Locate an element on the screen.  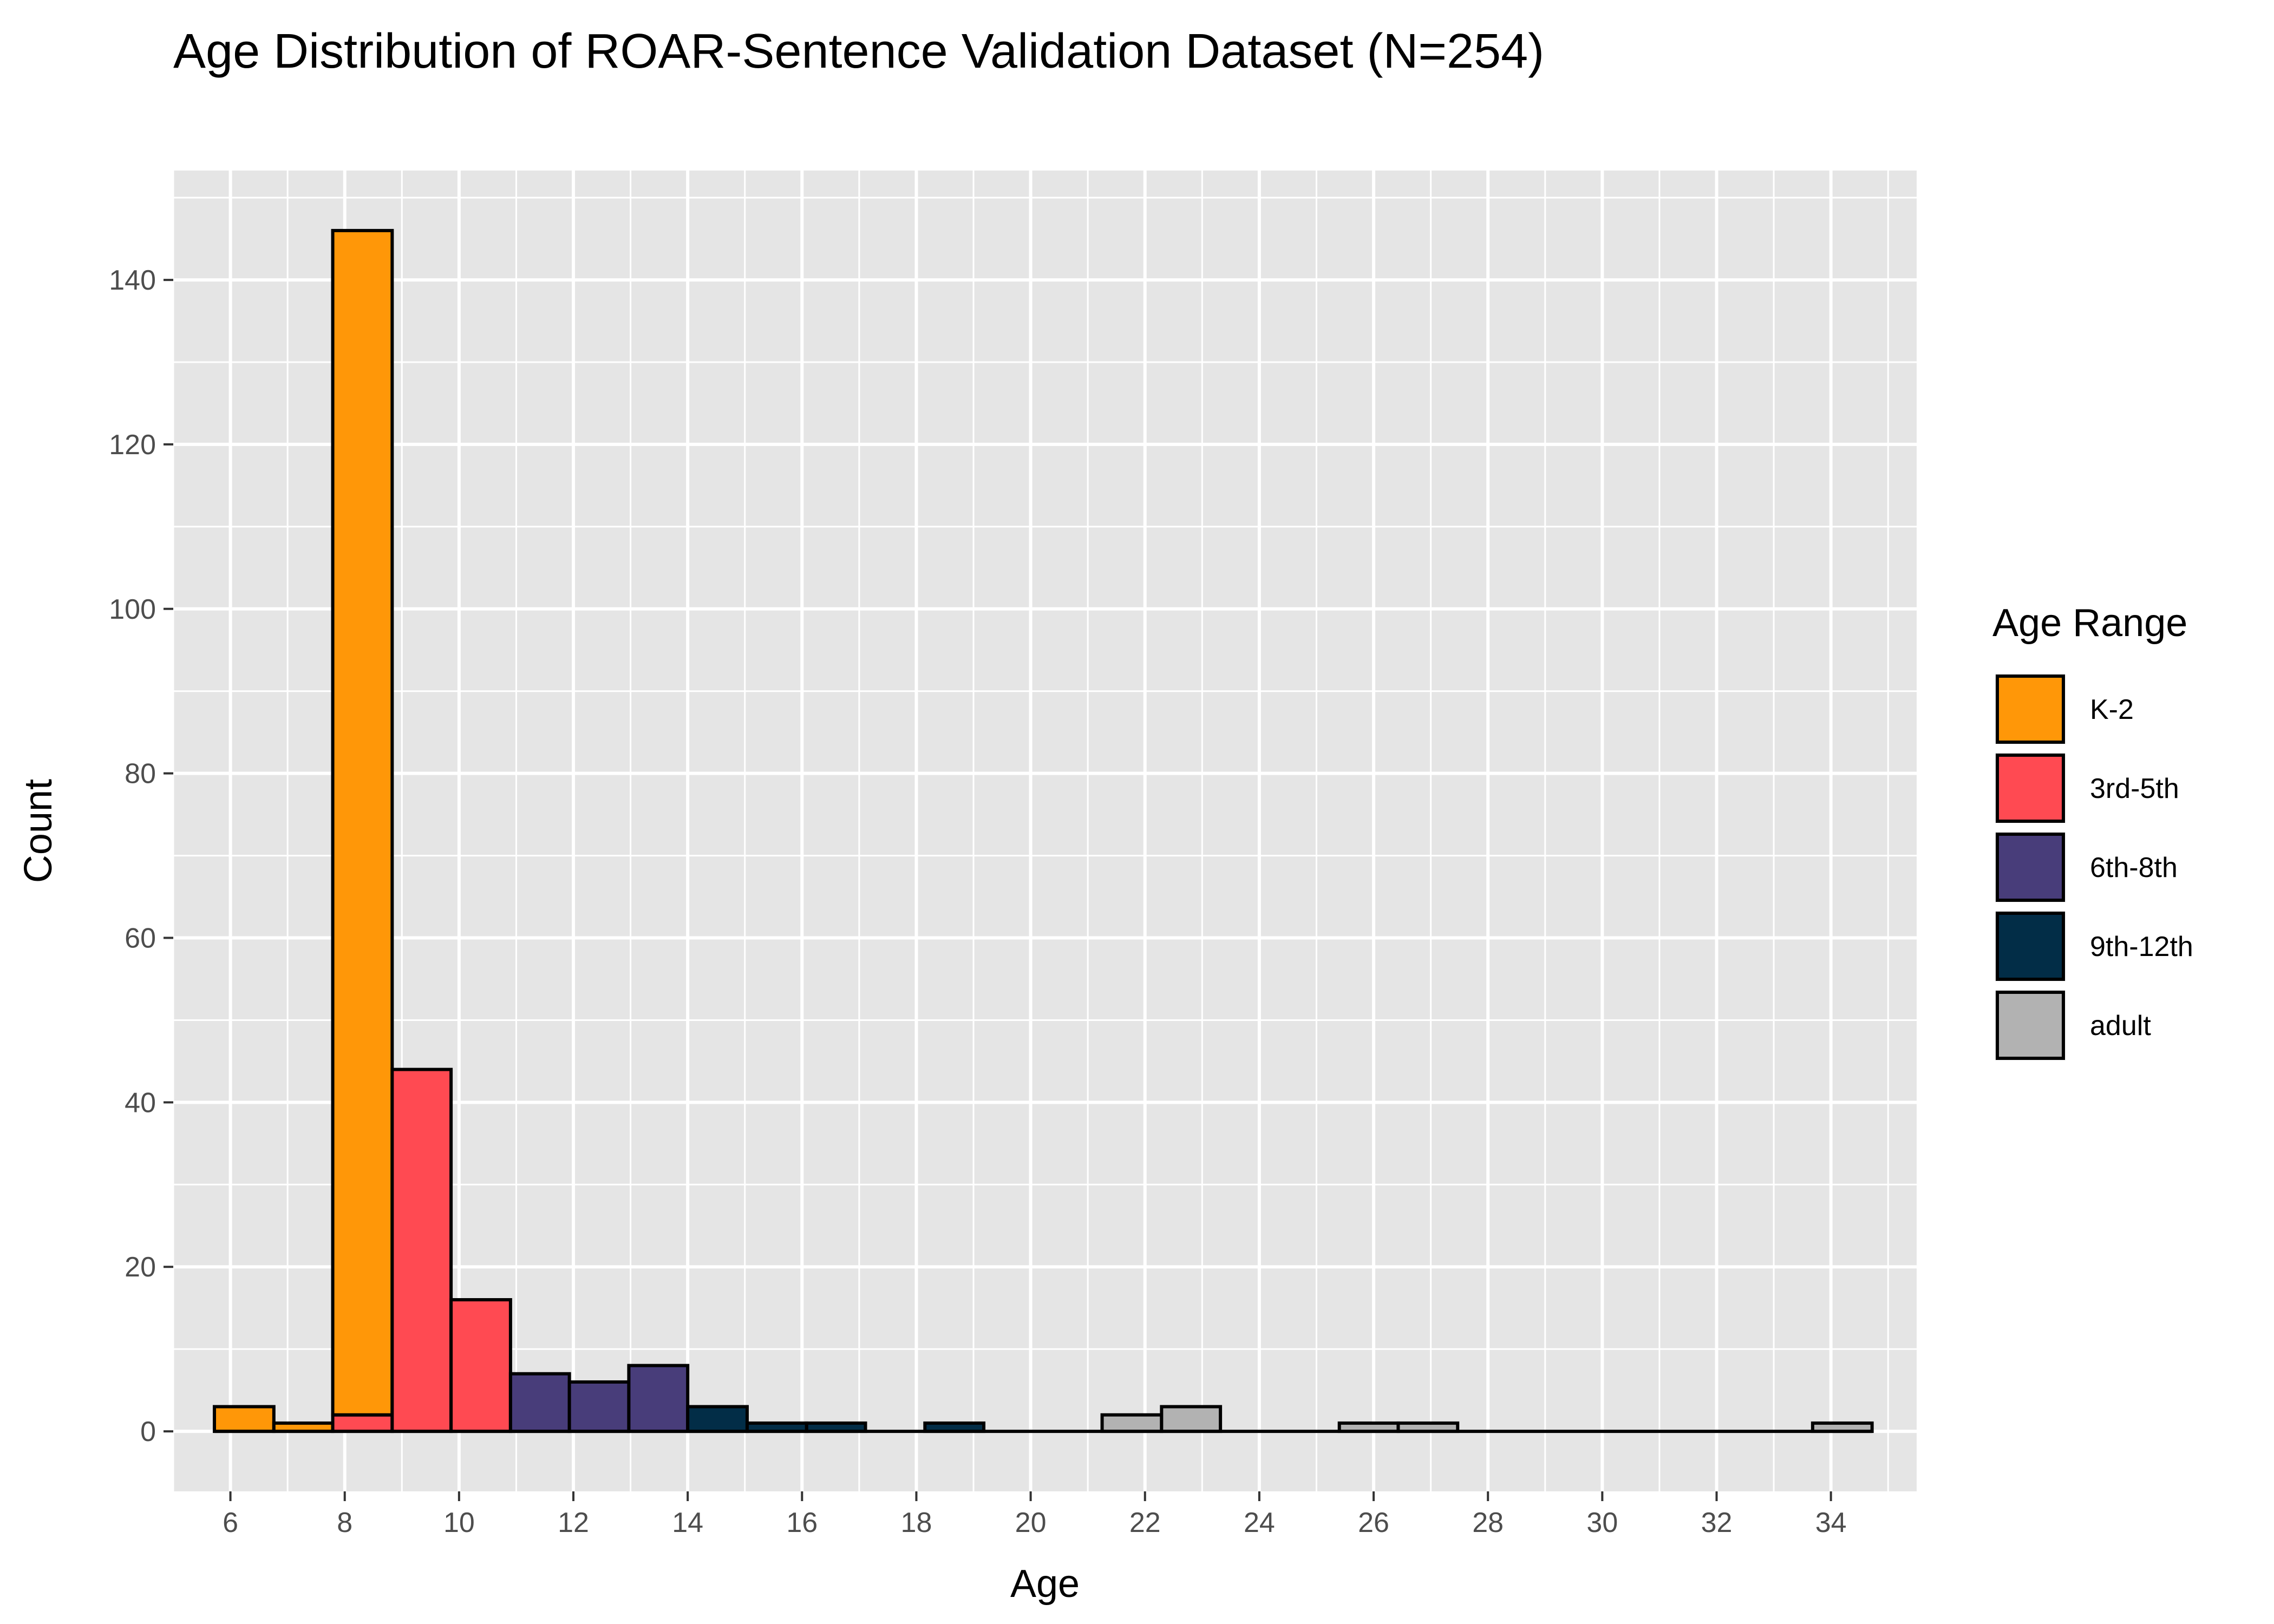
legend-label: 6th-8th is located at coordinates (2134, 868).